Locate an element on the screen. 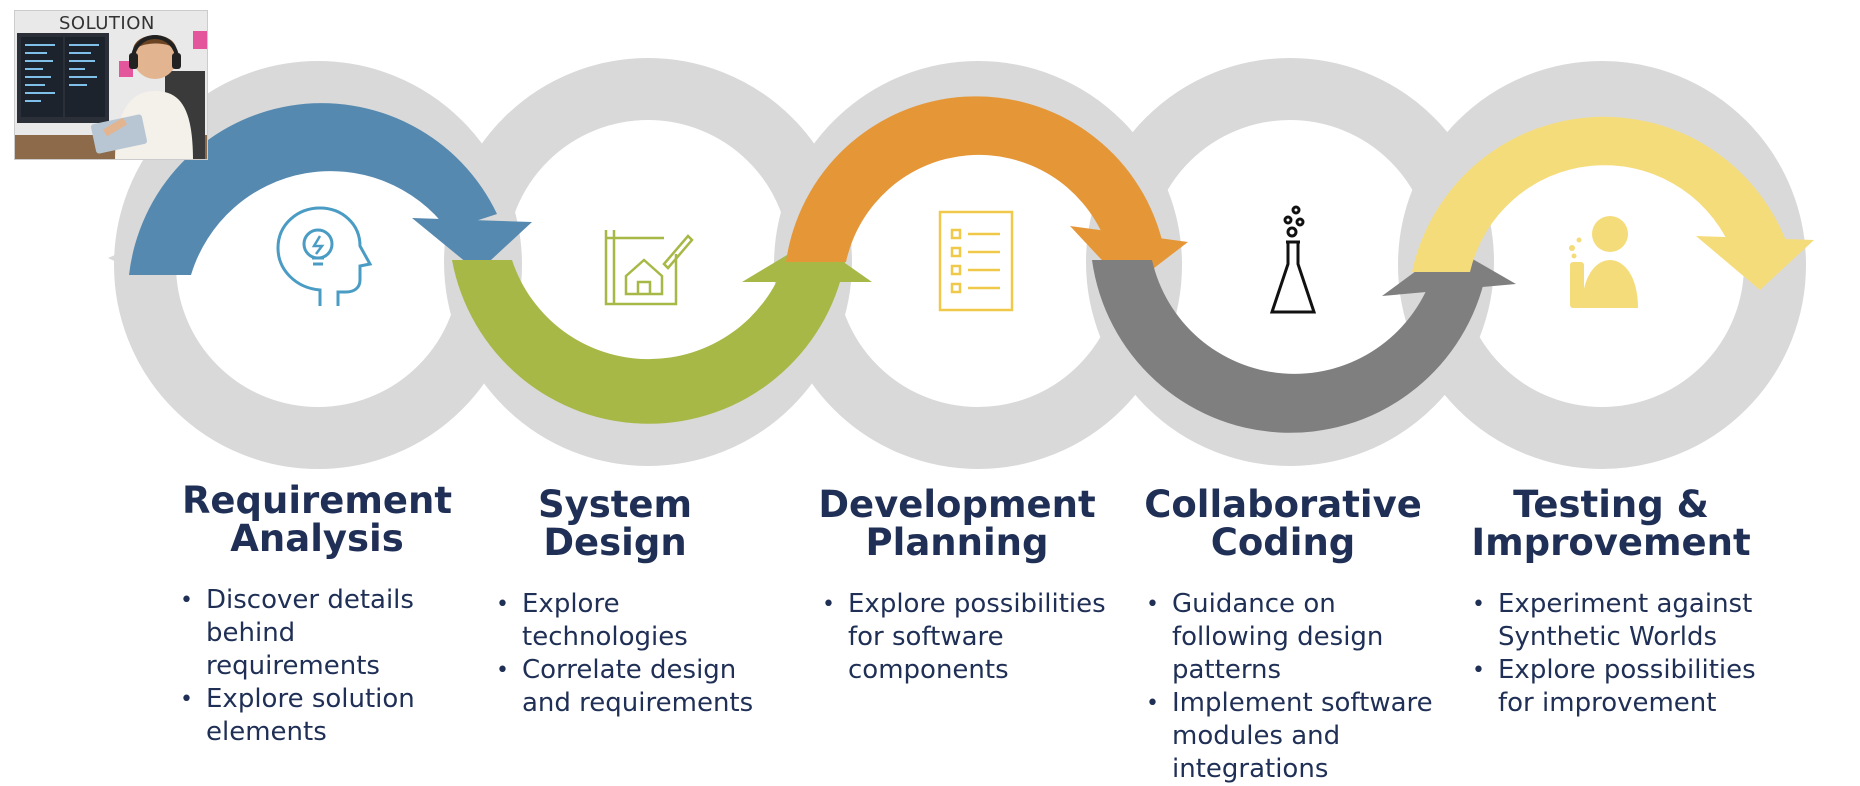  bullet-item: Explore technologies is located at coordinates (634, 621).